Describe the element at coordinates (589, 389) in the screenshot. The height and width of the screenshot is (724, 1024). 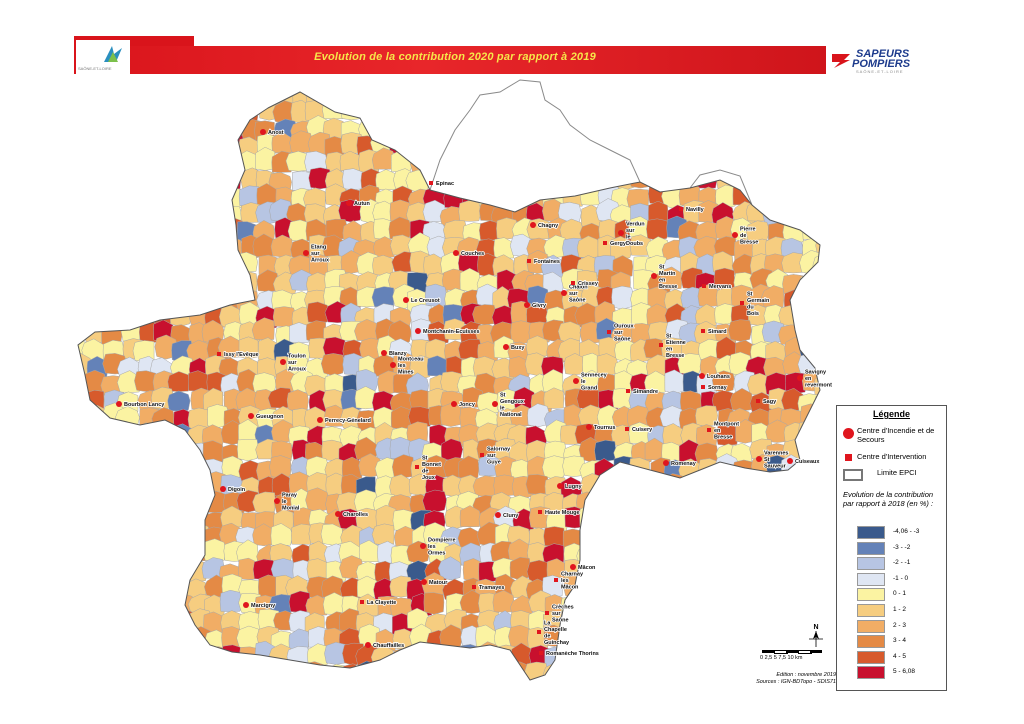
I see `center-label: Grand` at that location.